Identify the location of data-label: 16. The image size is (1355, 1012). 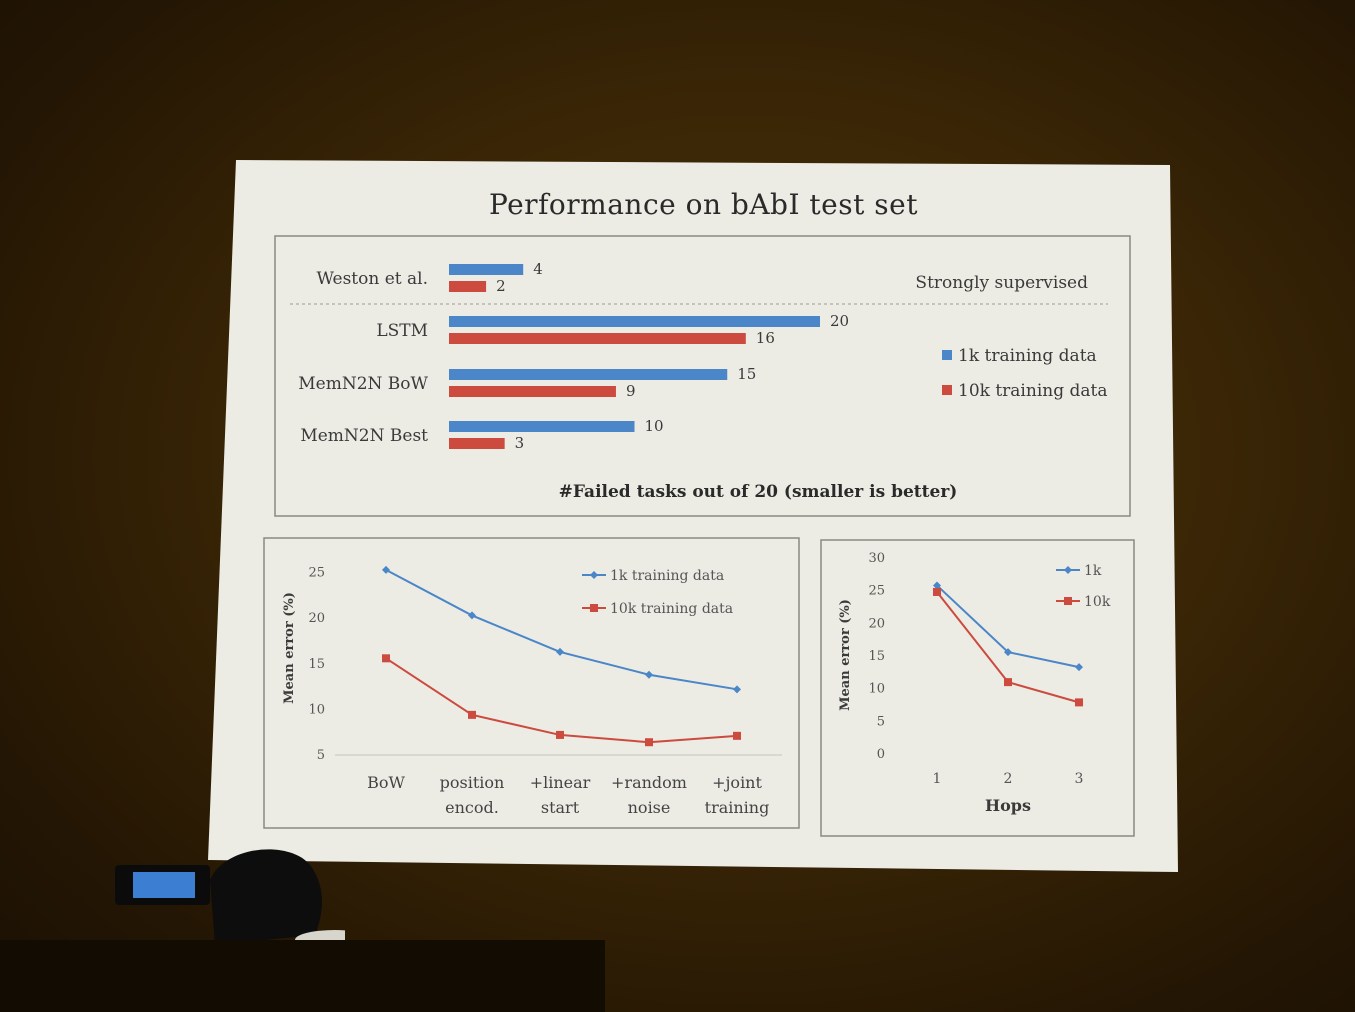
(765, 338).